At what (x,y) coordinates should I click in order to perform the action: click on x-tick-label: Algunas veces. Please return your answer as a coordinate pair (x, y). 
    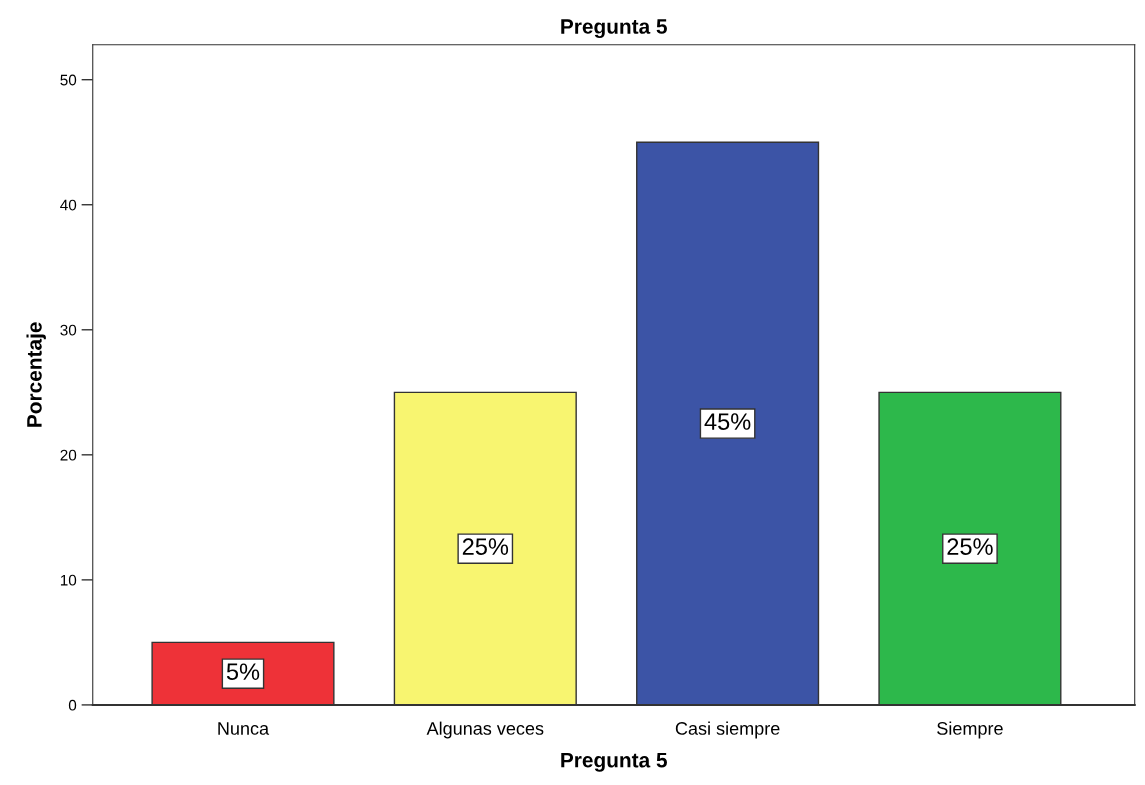
    Looking at the image, I should click on (485, 730).